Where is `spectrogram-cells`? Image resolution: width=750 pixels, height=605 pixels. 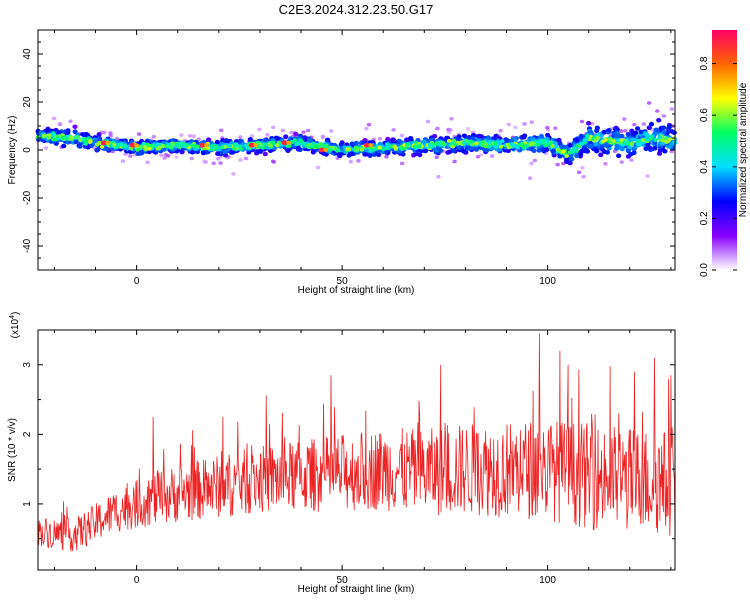
spectrogram-cells is located at coordinates (356, 140).